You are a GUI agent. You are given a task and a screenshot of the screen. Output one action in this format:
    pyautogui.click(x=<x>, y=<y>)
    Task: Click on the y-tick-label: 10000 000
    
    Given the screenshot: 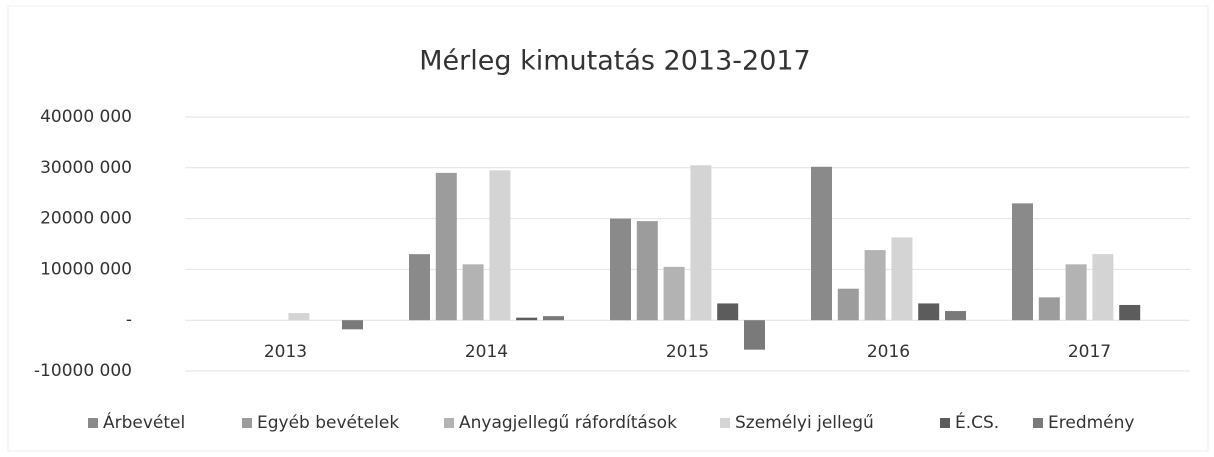 What is the action you would take?
    pyautogui.click(x=86, y=269)
    